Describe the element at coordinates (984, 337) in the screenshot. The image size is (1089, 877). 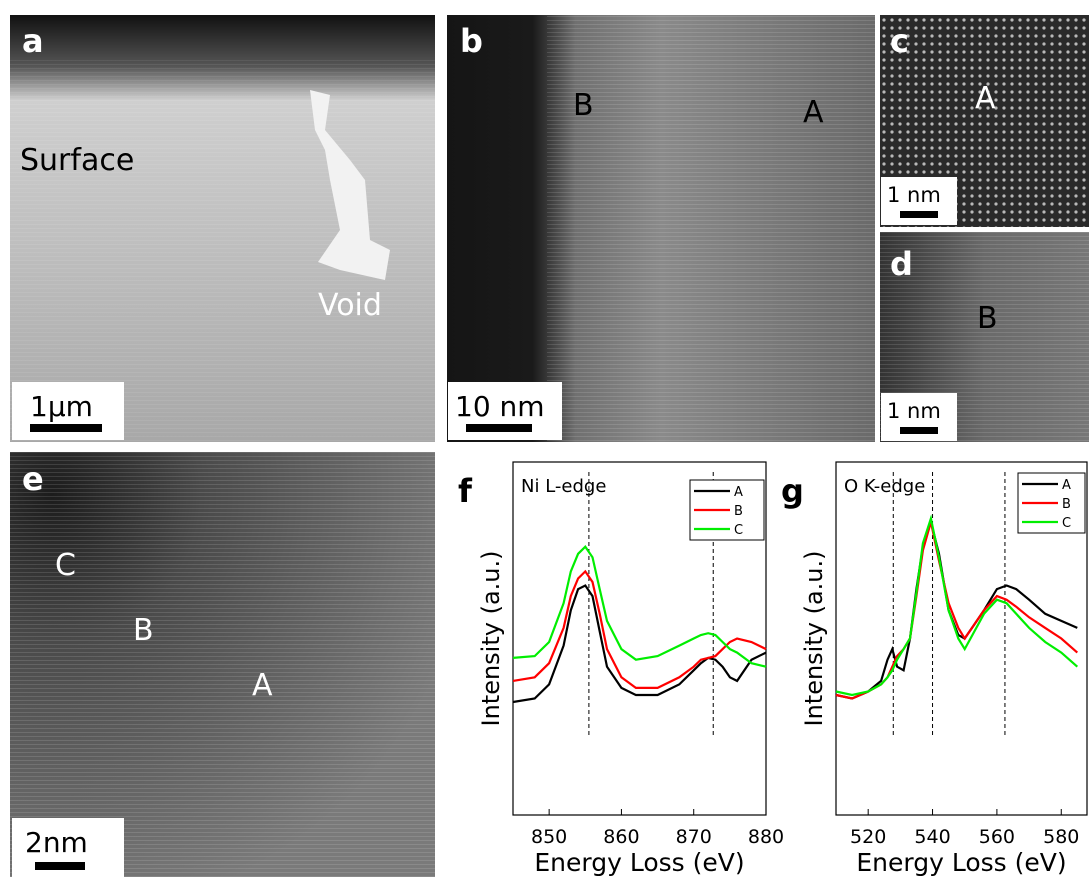
I see `panel-d: d B 1 nm` at that location.